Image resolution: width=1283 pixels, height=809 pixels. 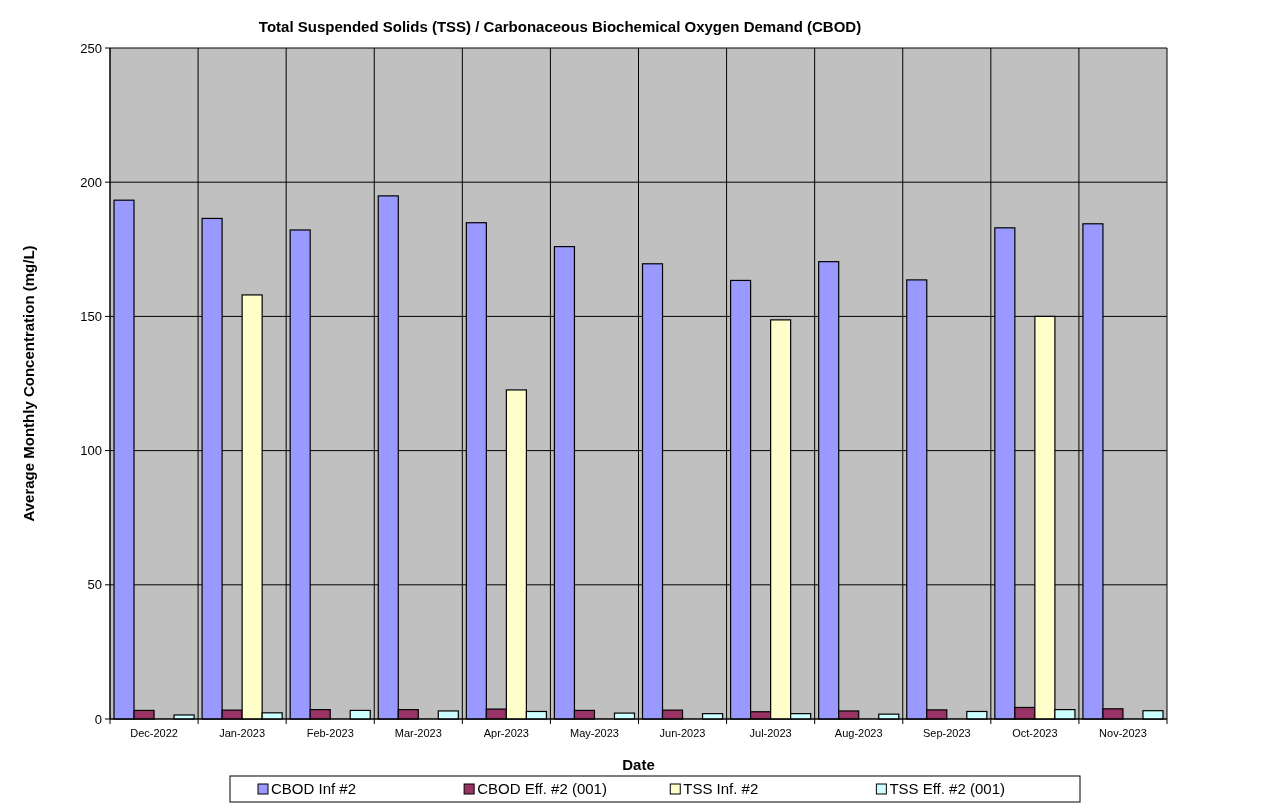 I want to click on x-tick-label: May-2023, so click(x=594, y=733).